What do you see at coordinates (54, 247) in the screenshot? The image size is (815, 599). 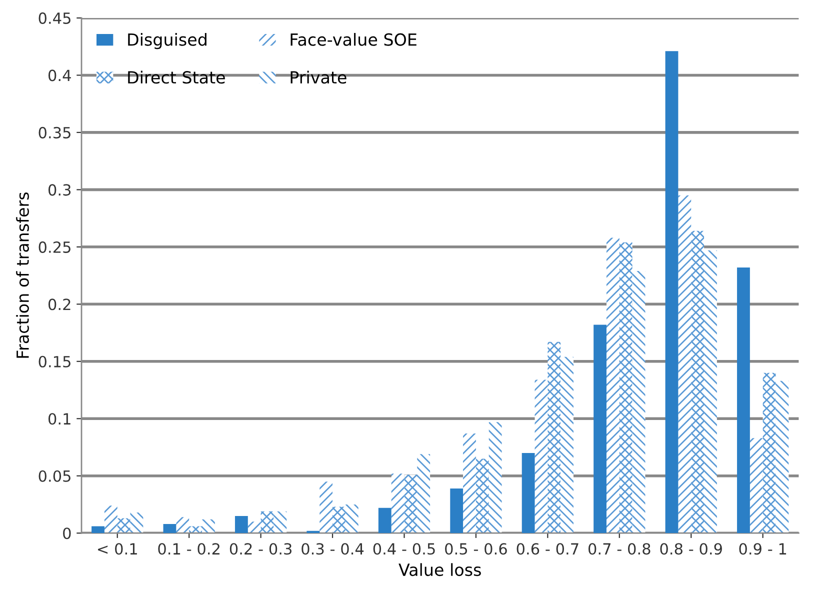 I see `y-tick-label: 0.25` at bounding box center [54, 247].